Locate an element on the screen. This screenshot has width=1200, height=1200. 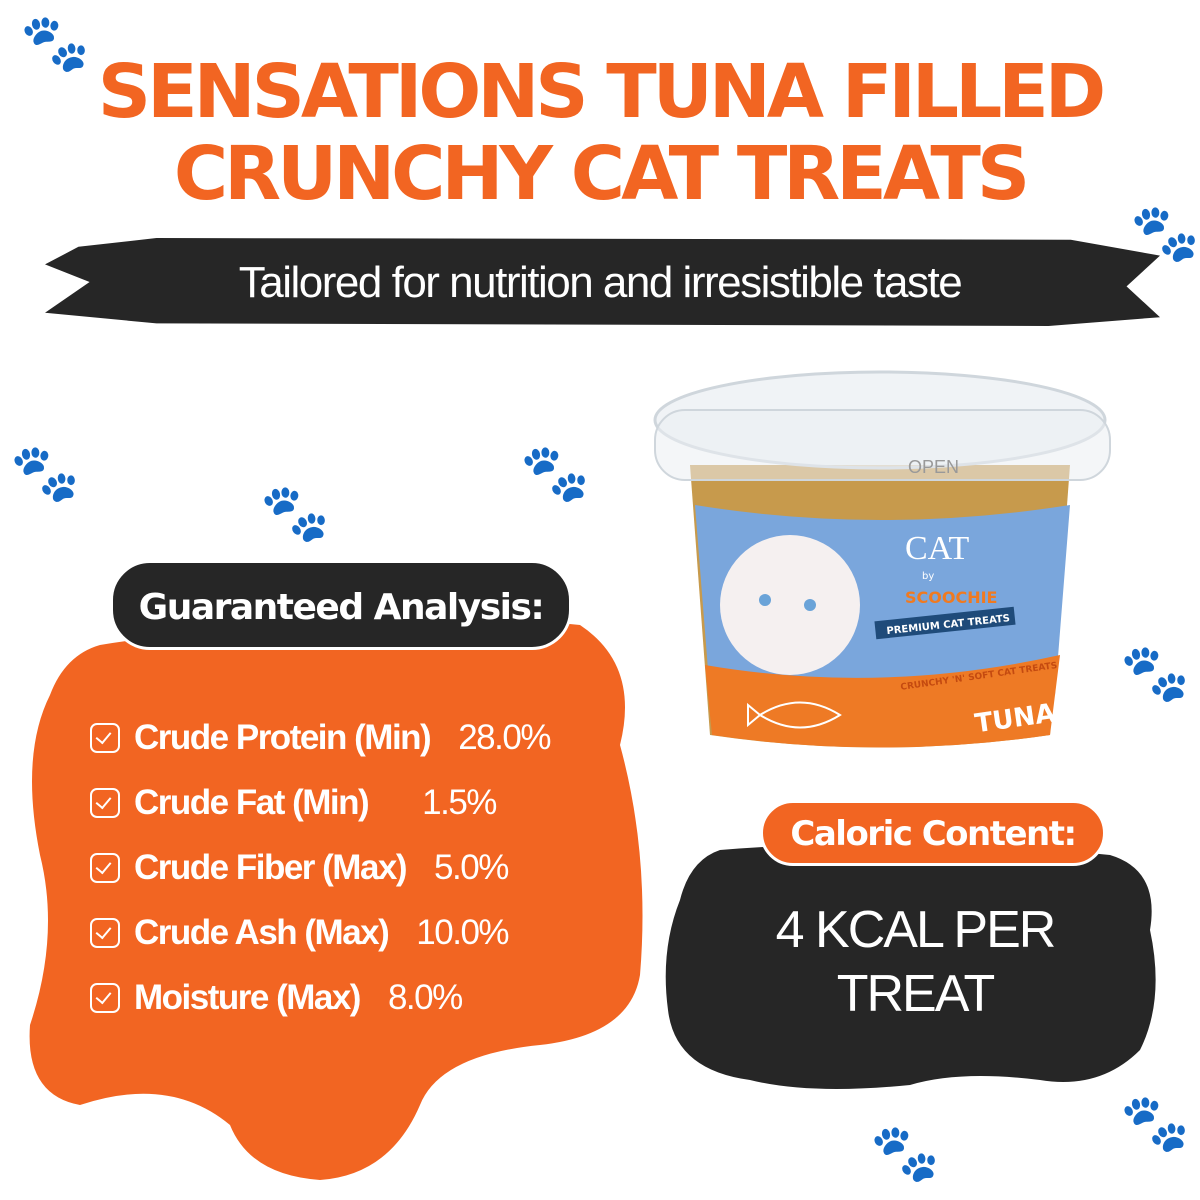
analysis-item: Crude Fiber (Max) 5.0% is located at coordinates (299, 868).